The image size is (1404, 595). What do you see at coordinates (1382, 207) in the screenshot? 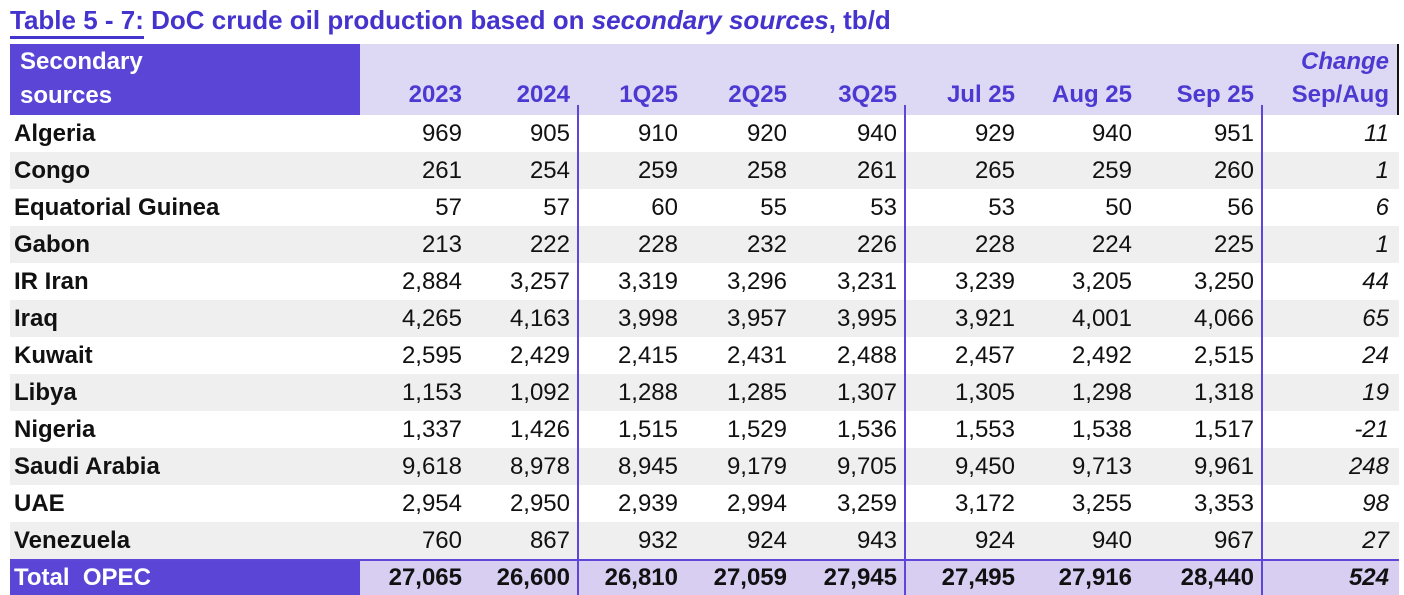
I see `change-value: 6` at bounding box center [1382, 207].